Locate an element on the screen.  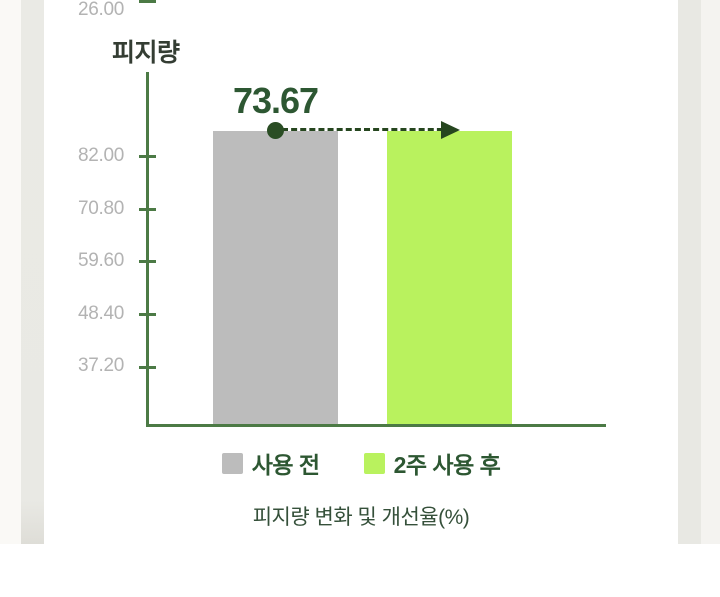
chart-caption: 피지량 변화 및 개선율(%) is located at coordinates (361, 517).